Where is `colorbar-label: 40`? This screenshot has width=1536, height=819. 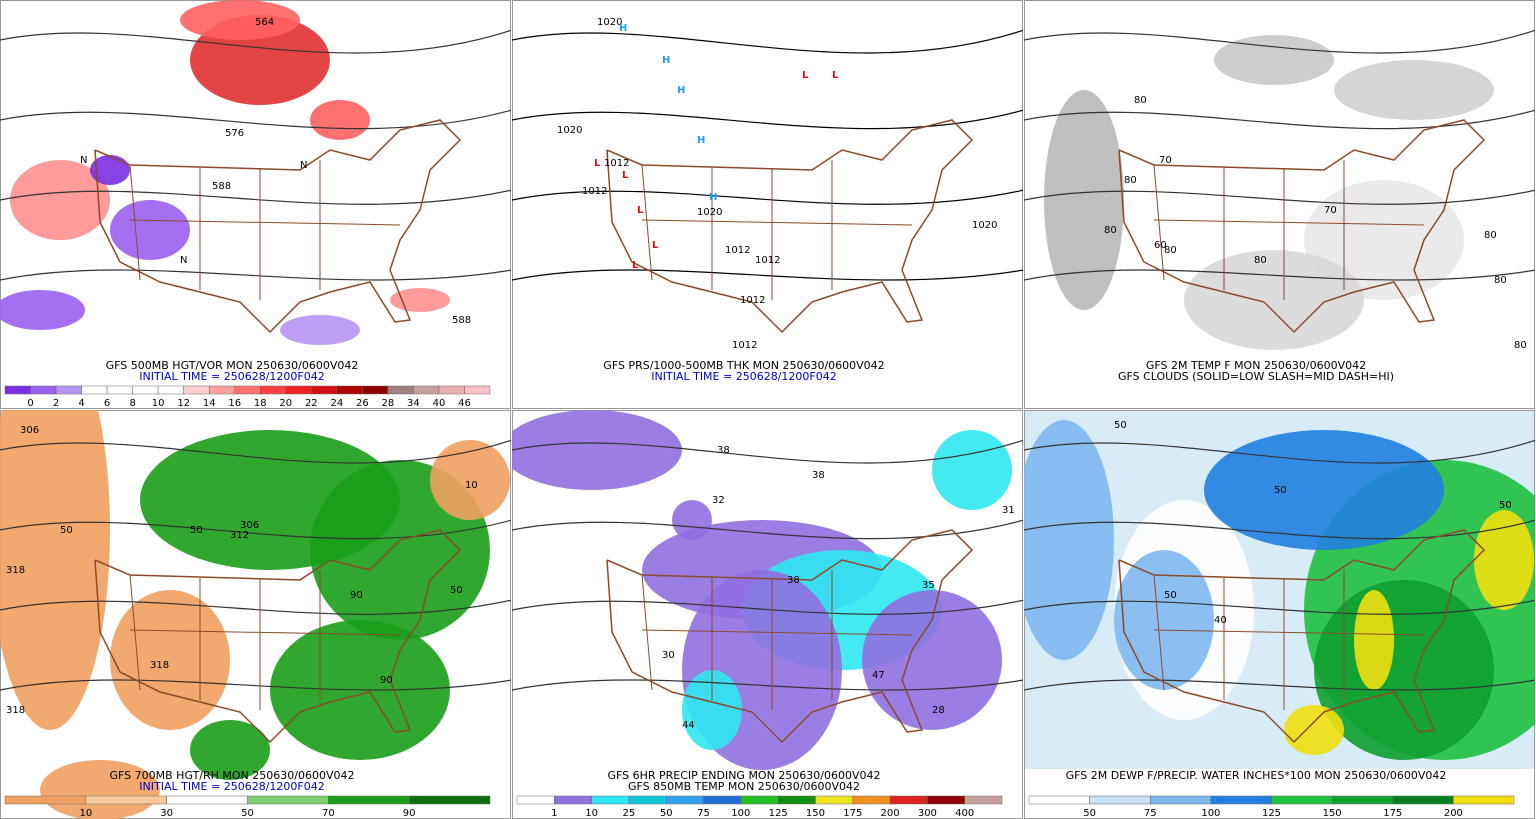
colorbar-label: 40 is located at coordinates (439, 403).